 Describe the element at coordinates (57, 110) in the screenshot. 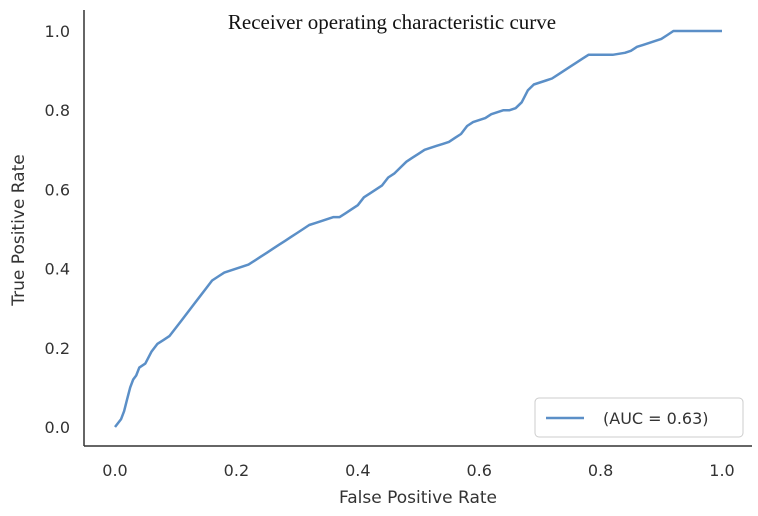

I see `y-tick-label: 0.8` at that location.